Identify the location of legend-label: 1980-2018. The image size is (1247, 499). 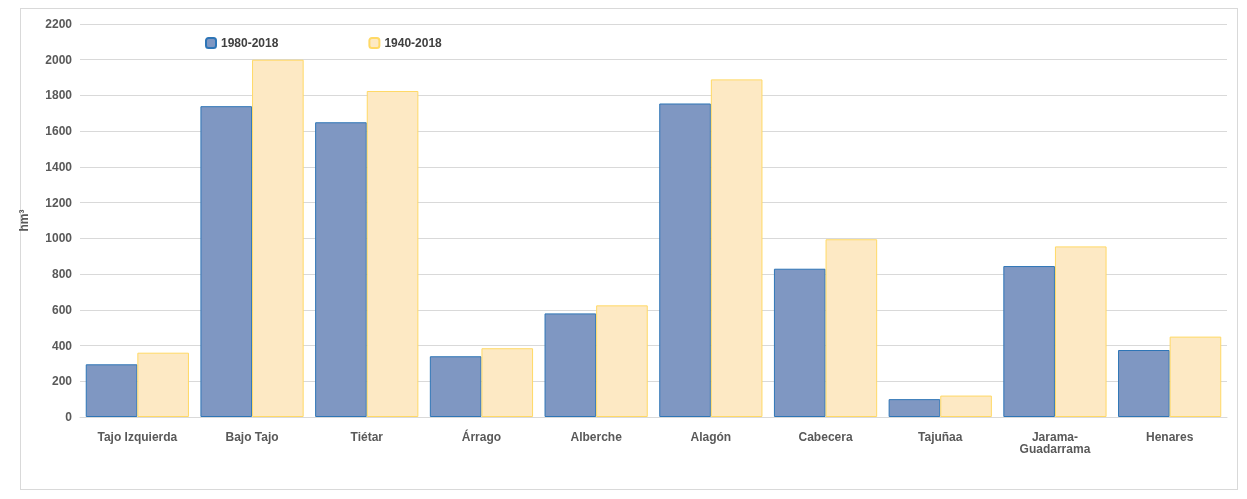
(250, 43).